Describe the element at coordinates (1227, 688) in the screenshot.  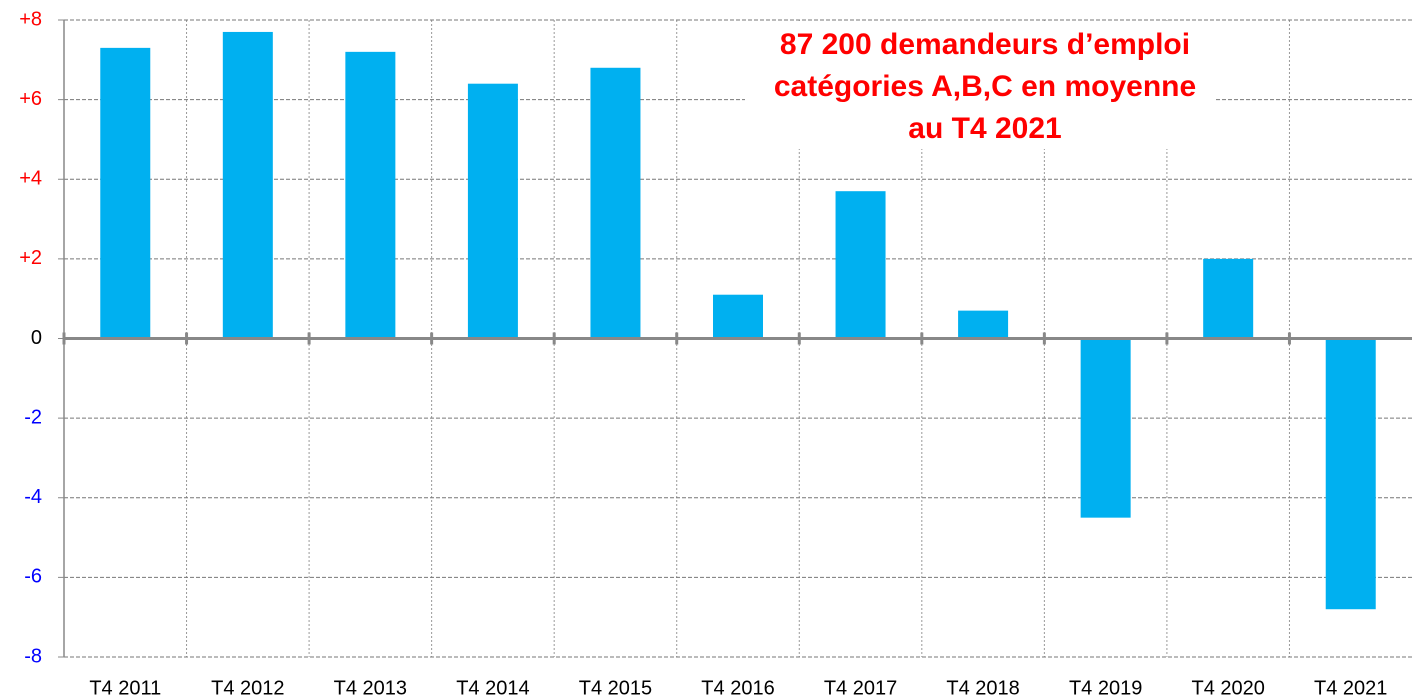
I see `x-tick-label: T4 2020` at that location.